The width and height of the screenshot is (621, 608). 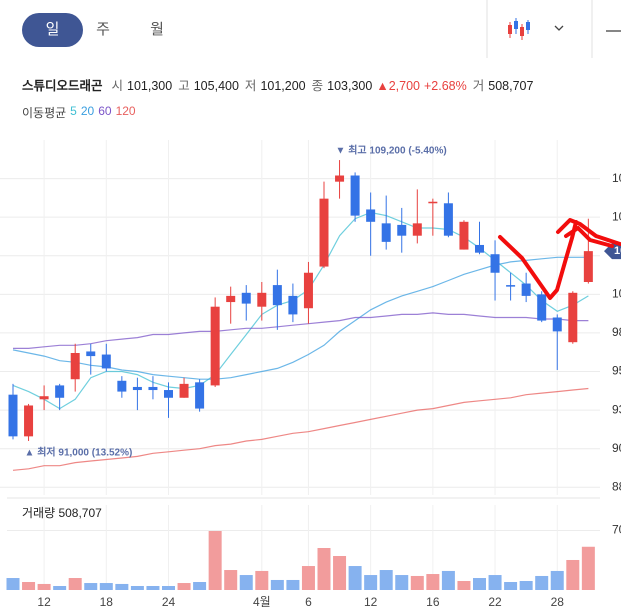 What do you see at coordinates (262, 601) in the screenshot?
I see `x-tick-label: 4월` at bounding box center [262, 601].